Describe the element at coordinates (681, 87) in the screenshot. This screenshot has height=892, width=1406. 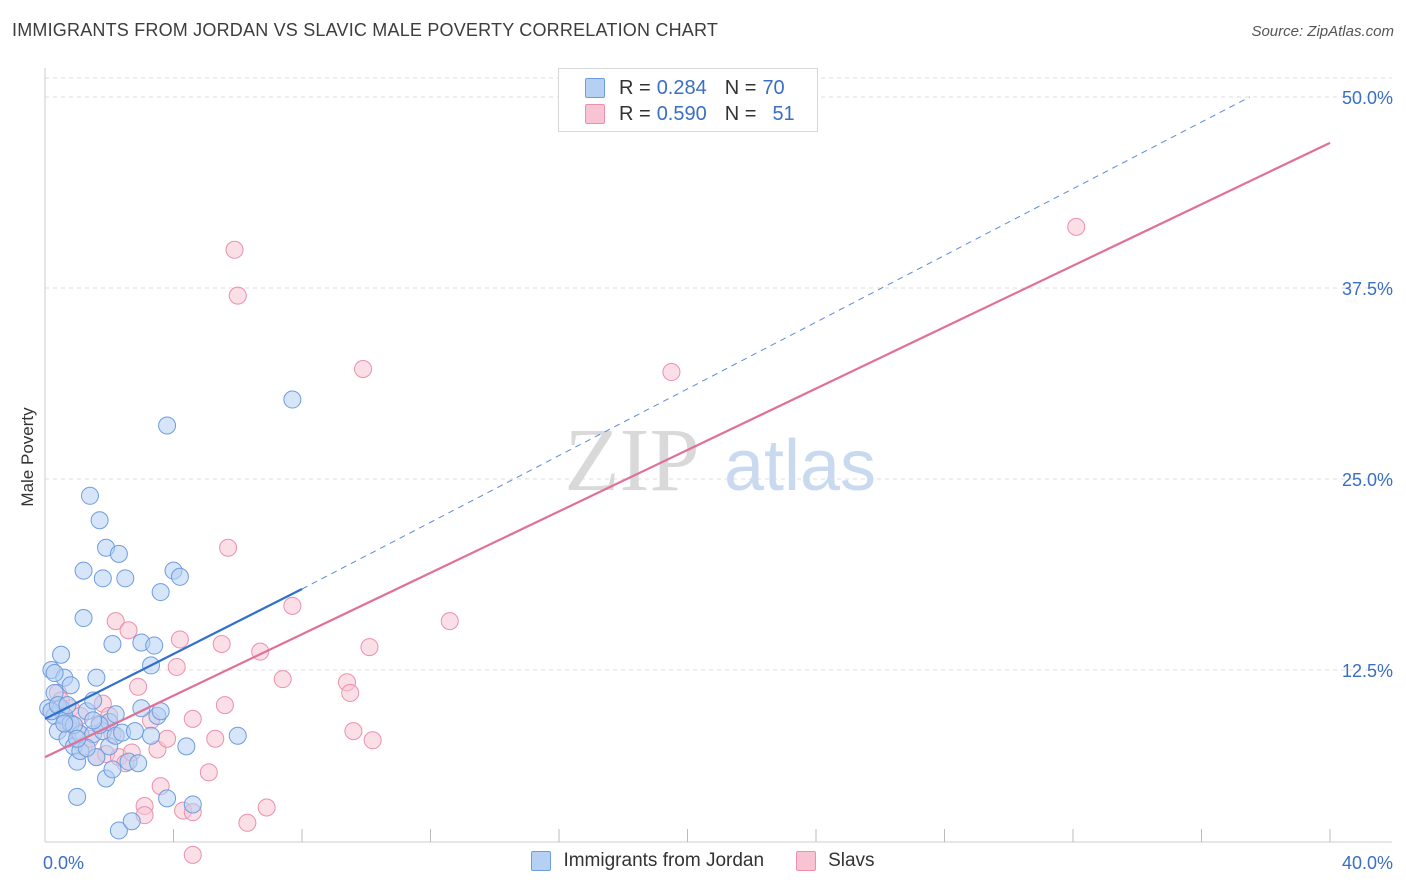
I see `legend-r-value: 0.284` at that location.